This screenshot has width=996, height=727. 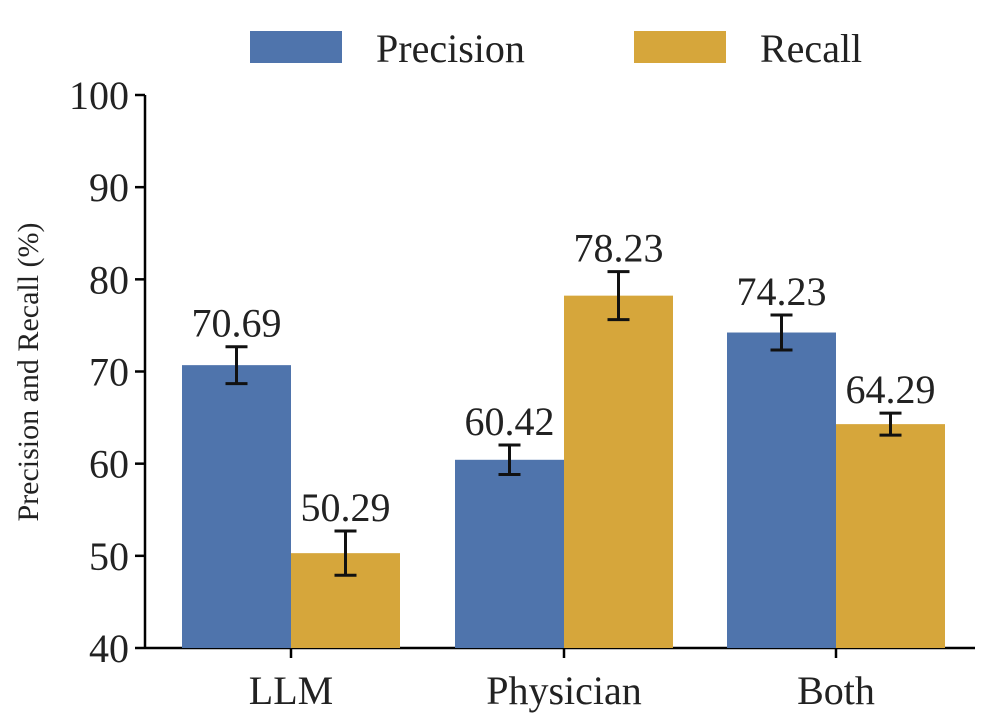 What do you see at coordinates (109, 648) in the screenshot?
I see `y-tick-label: 40` at bounding box center [109, 648].